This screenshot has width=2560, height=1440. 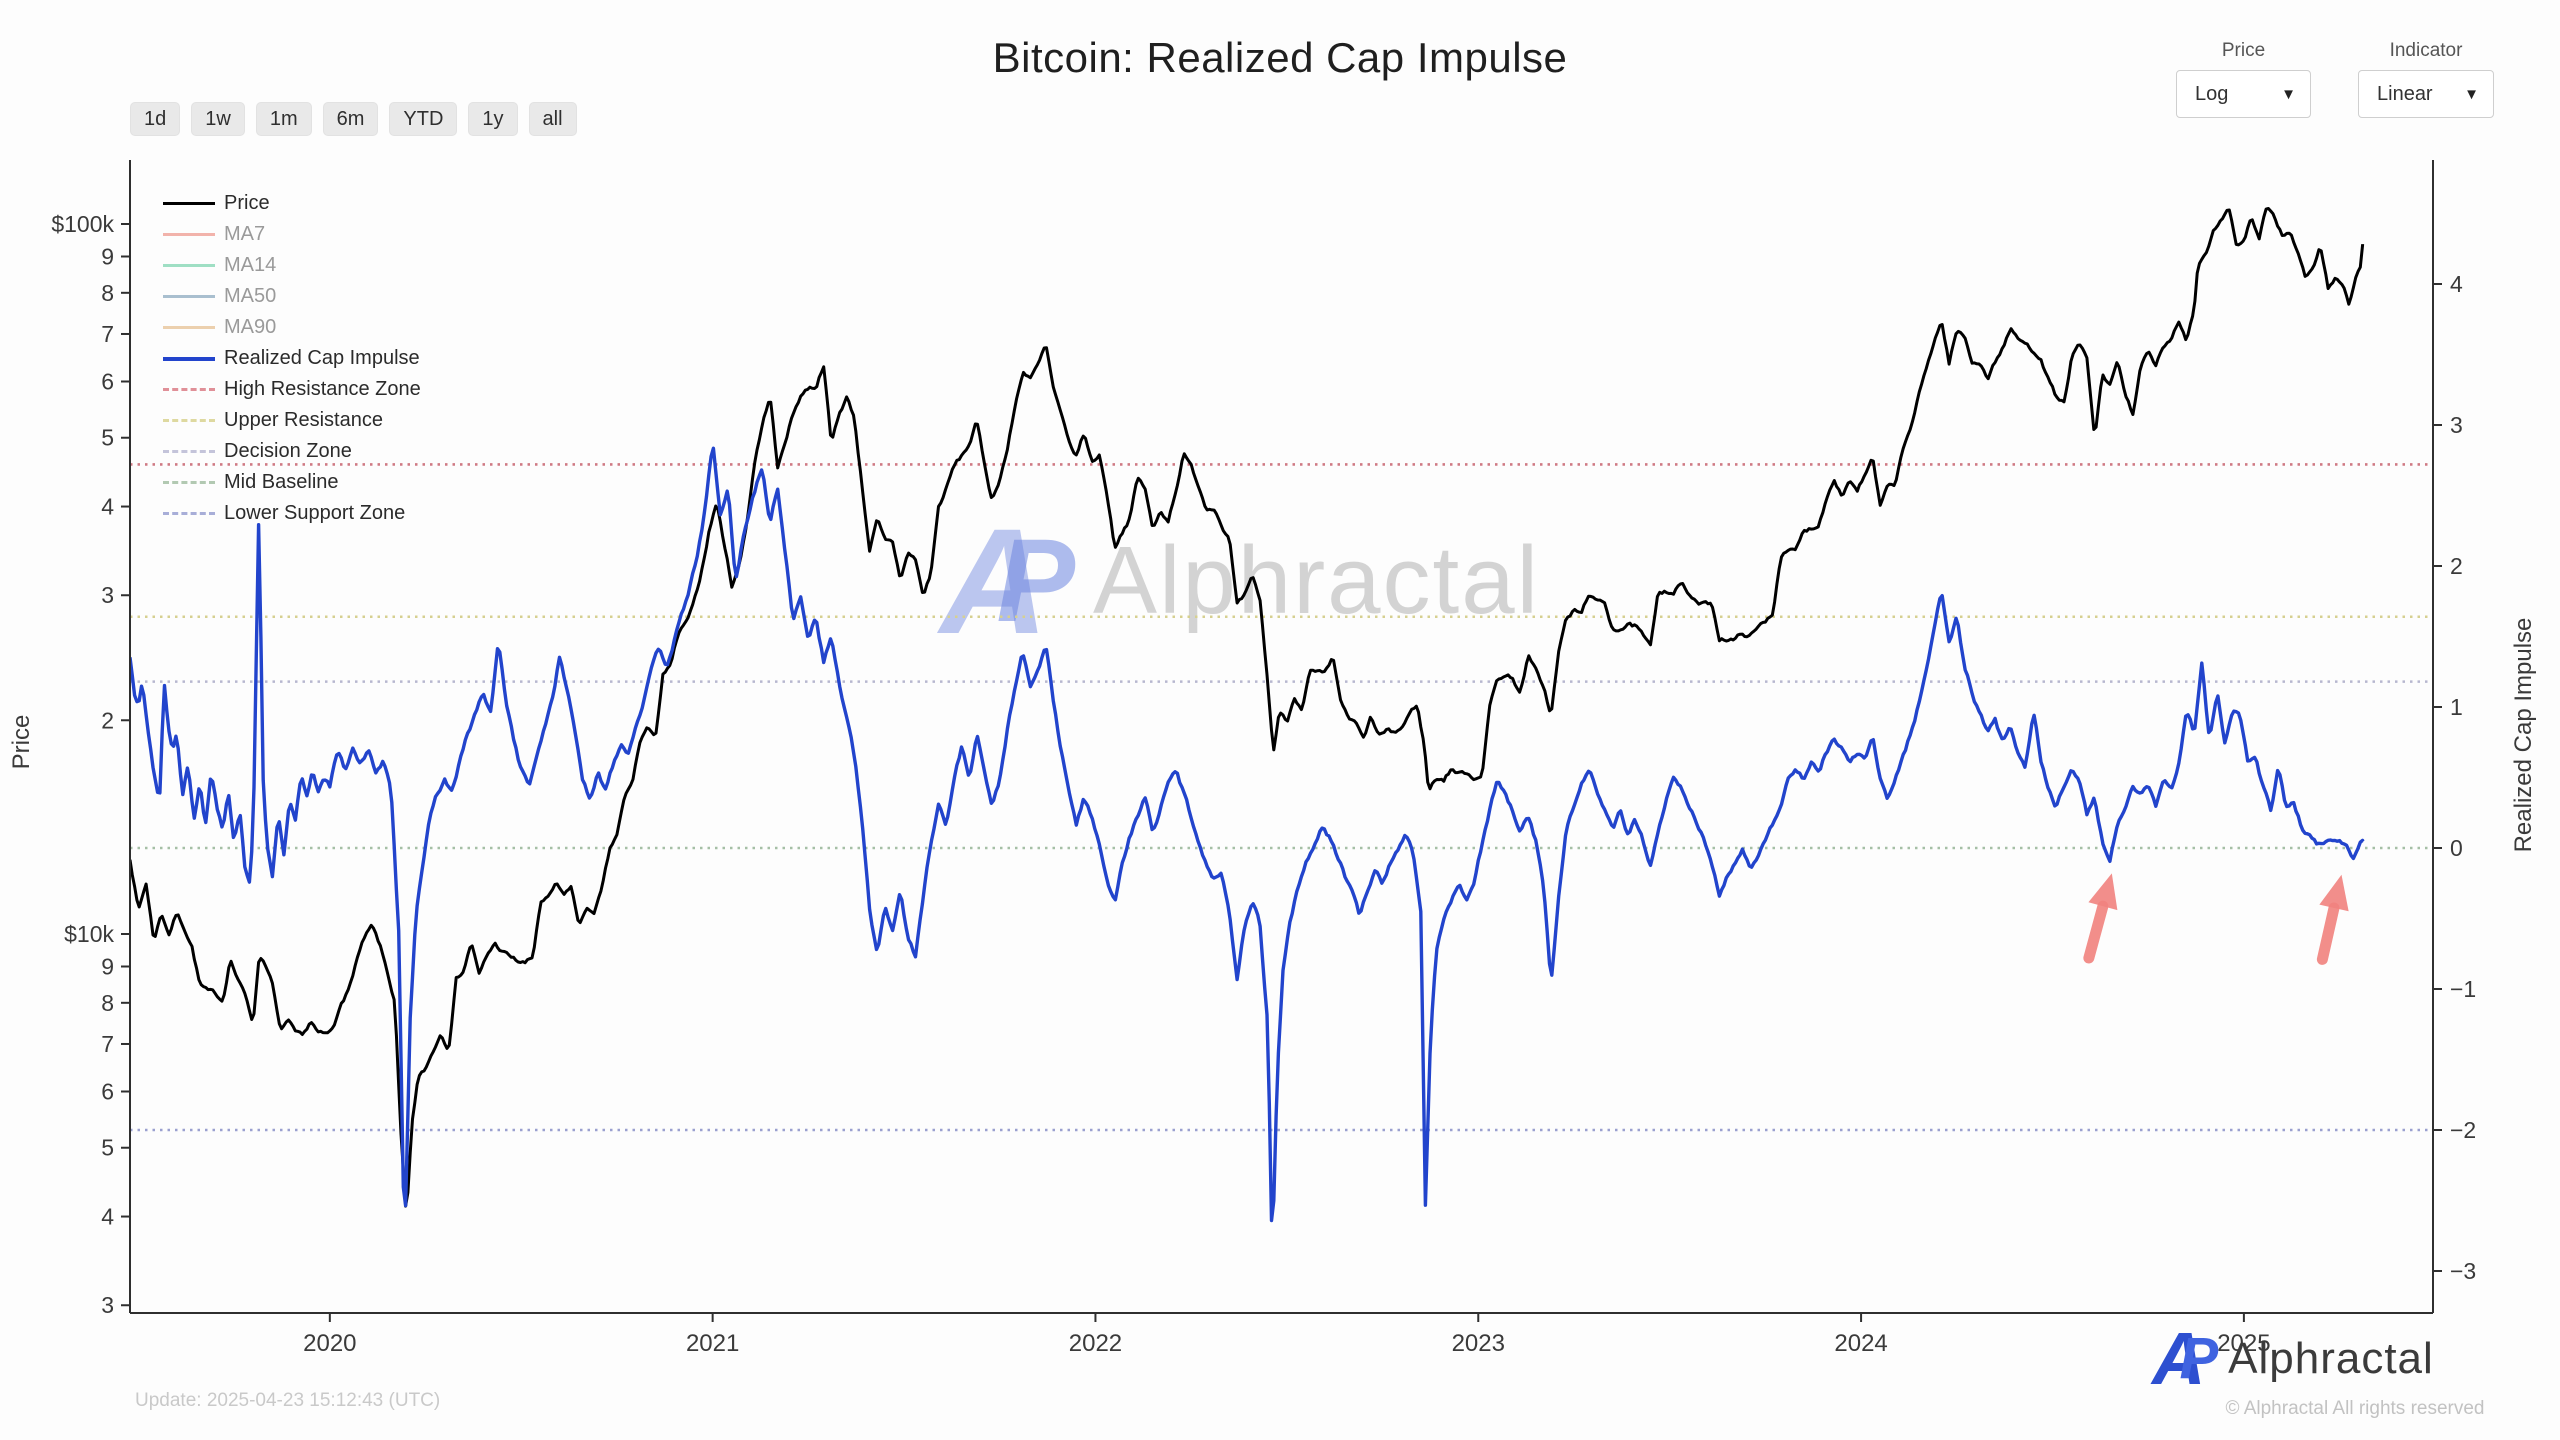 I want to click on legend-item-high-resistance-zone: High Resistance Zone, so click(x=292, y=389).